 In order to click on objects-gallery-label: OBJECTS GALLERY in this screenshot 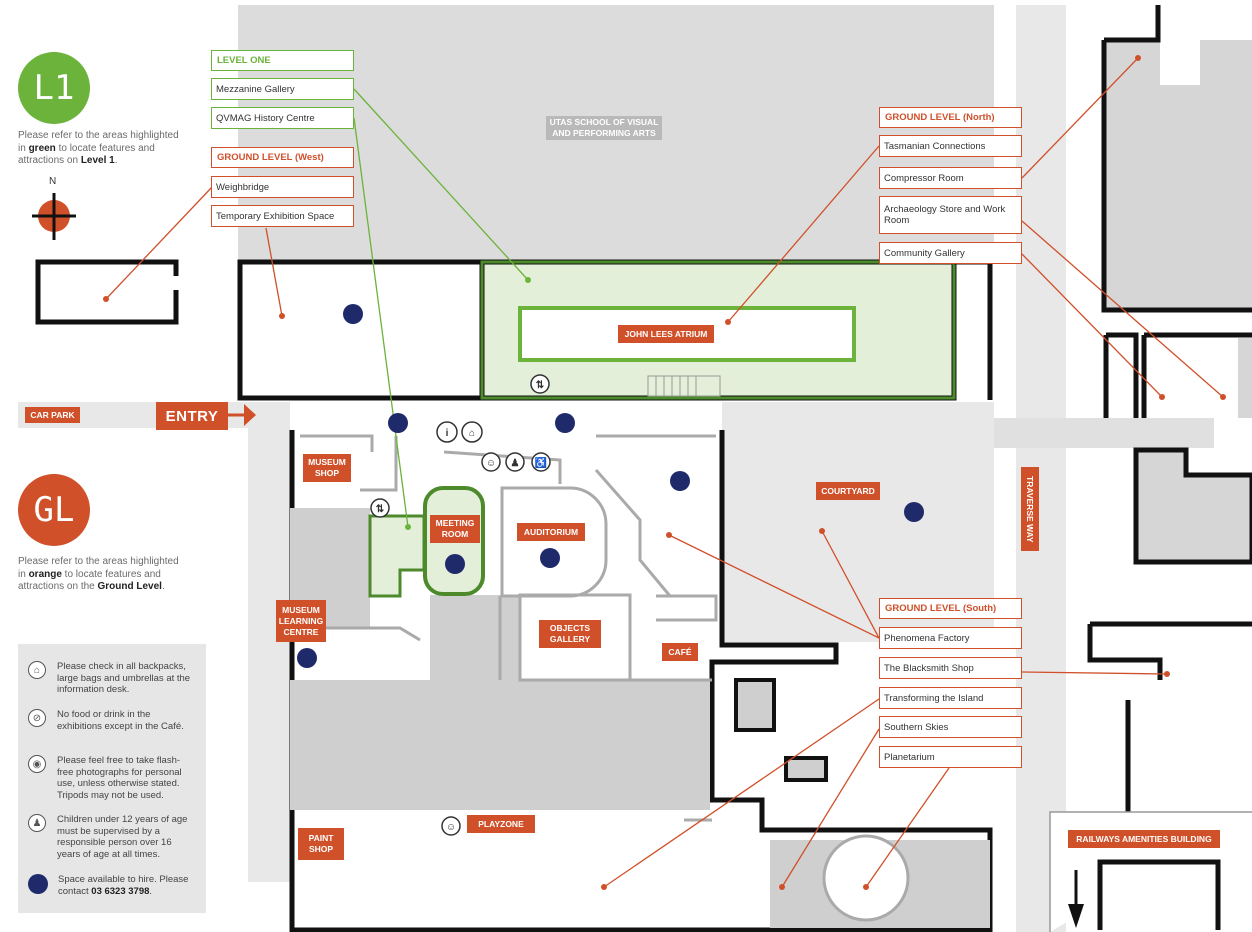, I will do `click(570, 634)`.